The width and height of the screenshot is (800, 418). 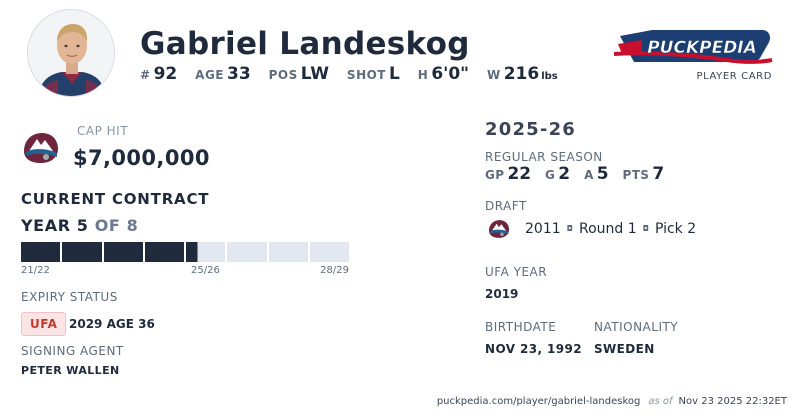 I want to click on contract-bar-labels: 21/22 25/26 28/29, so click(x=185, y=271).